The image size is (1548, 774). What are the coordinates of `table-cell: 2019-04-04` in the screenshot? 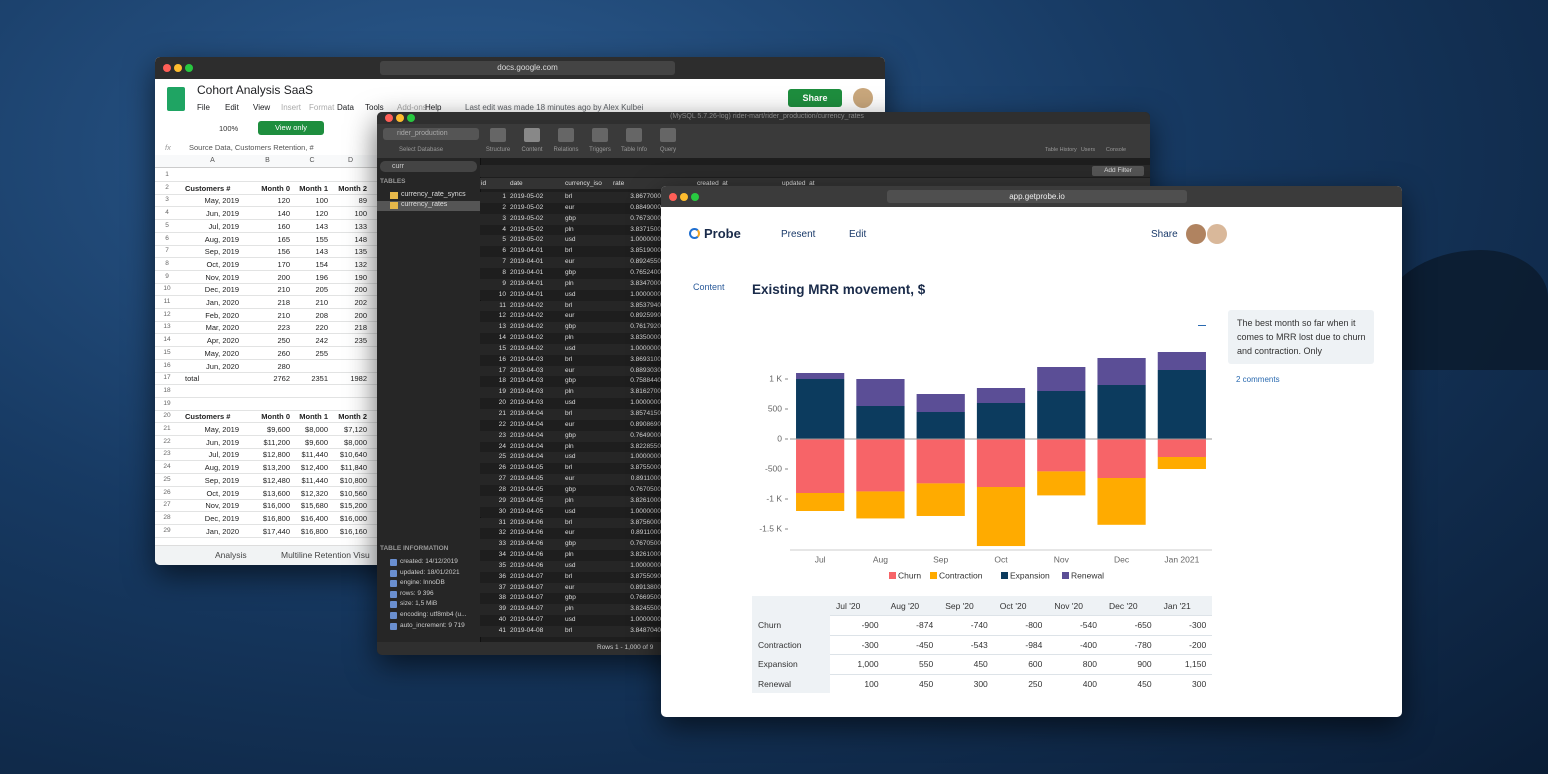 It's located at (527, 457).